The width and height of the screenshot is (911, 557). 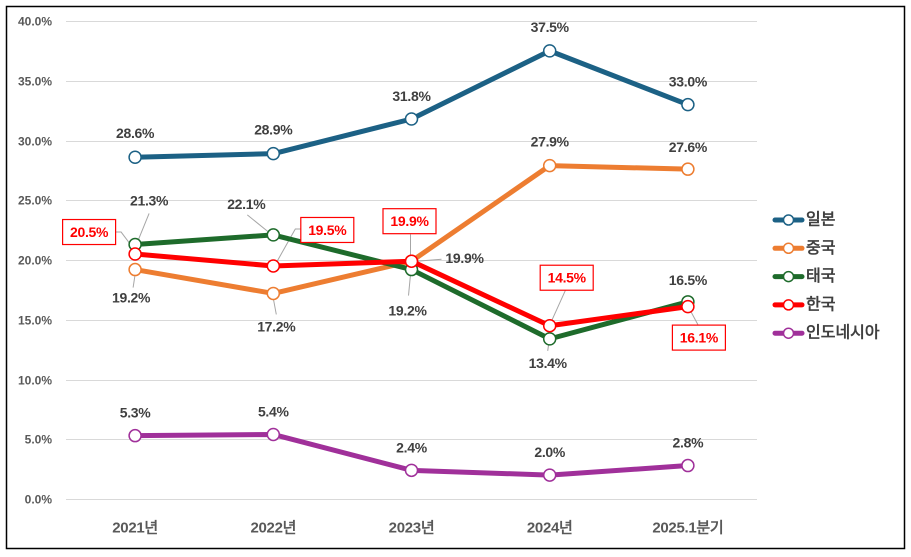 What do you see at coordinates (689, 443) in the screenshot?
I see `data-label: 2.8%` at bounding box center [689, 443].